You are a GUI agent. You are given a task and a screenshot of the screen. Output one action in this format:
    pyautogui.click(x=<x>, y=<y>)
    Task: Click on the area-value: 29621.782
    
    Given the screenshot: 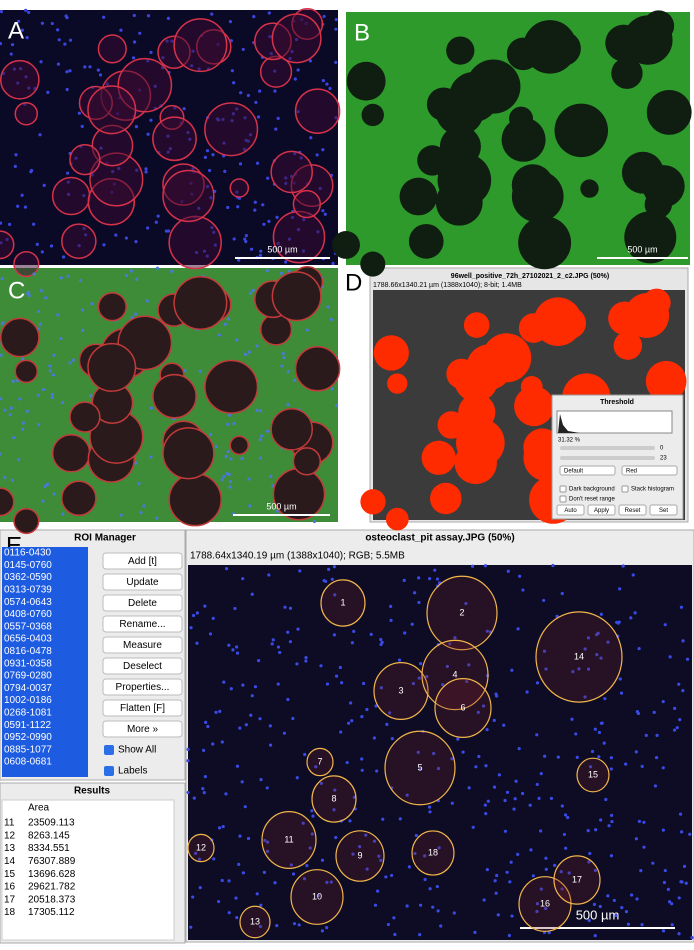 What is the action you would take?
    pyautogui.click(x=52, y=887)
    